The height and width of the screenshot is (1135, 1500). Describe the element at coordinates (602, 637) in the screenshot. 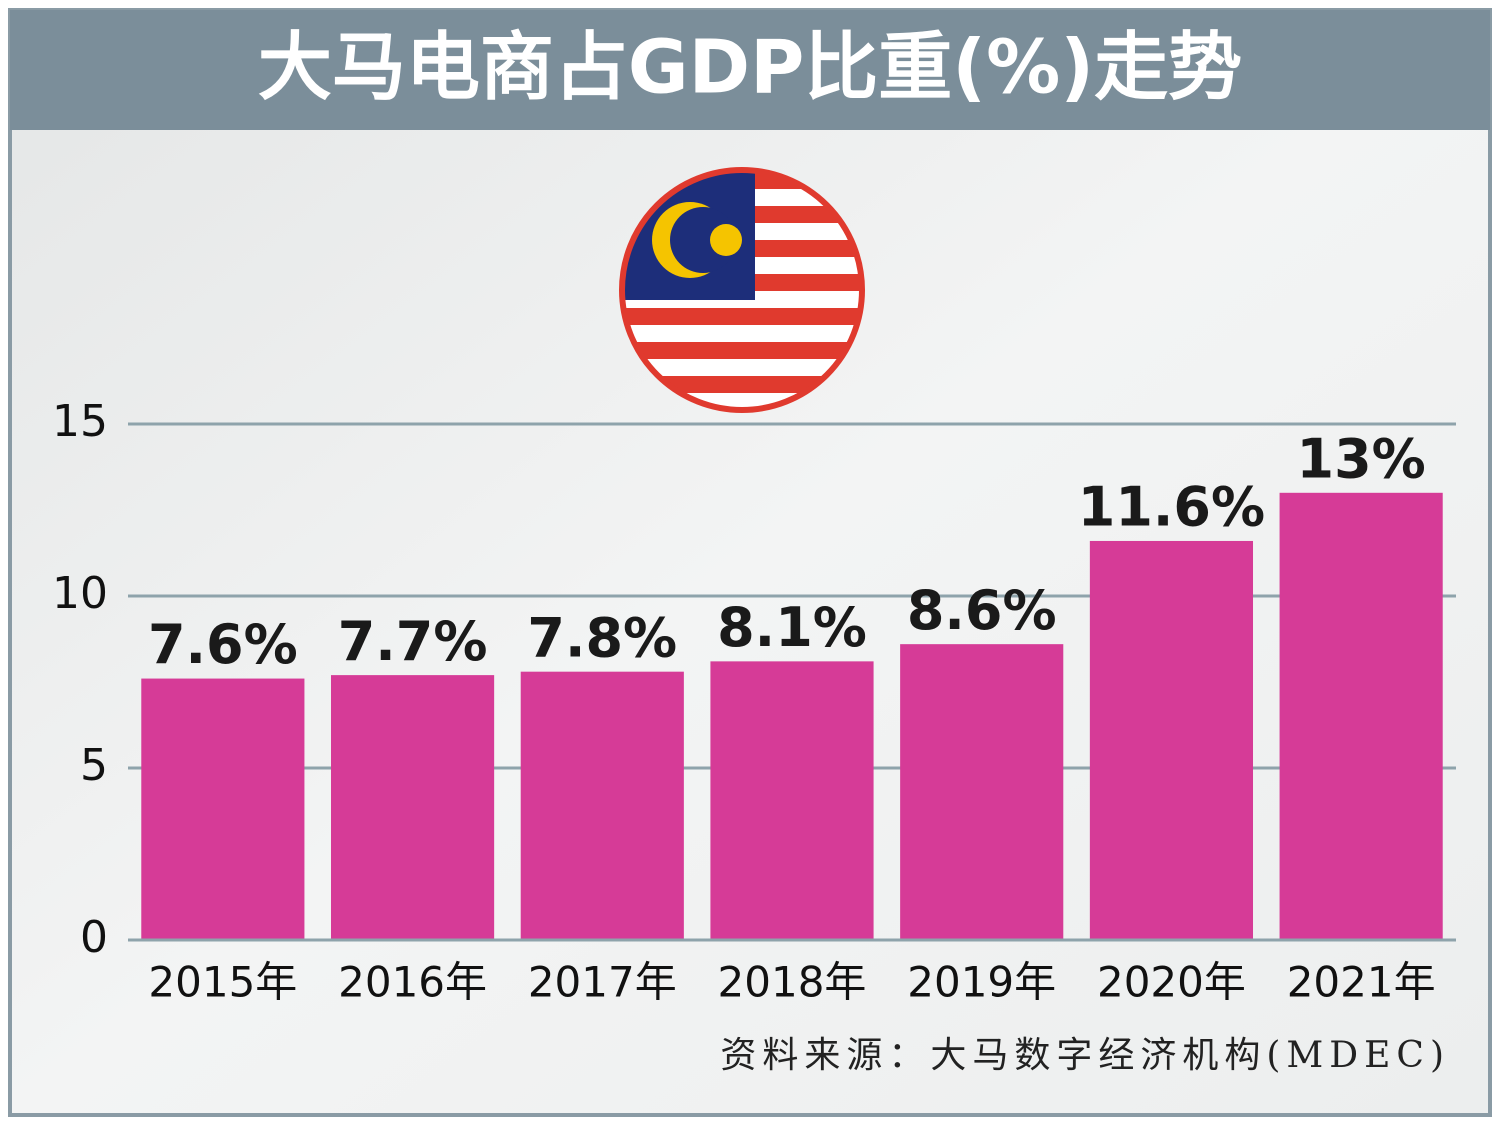

I see `value-label: 7.8%` at that location.